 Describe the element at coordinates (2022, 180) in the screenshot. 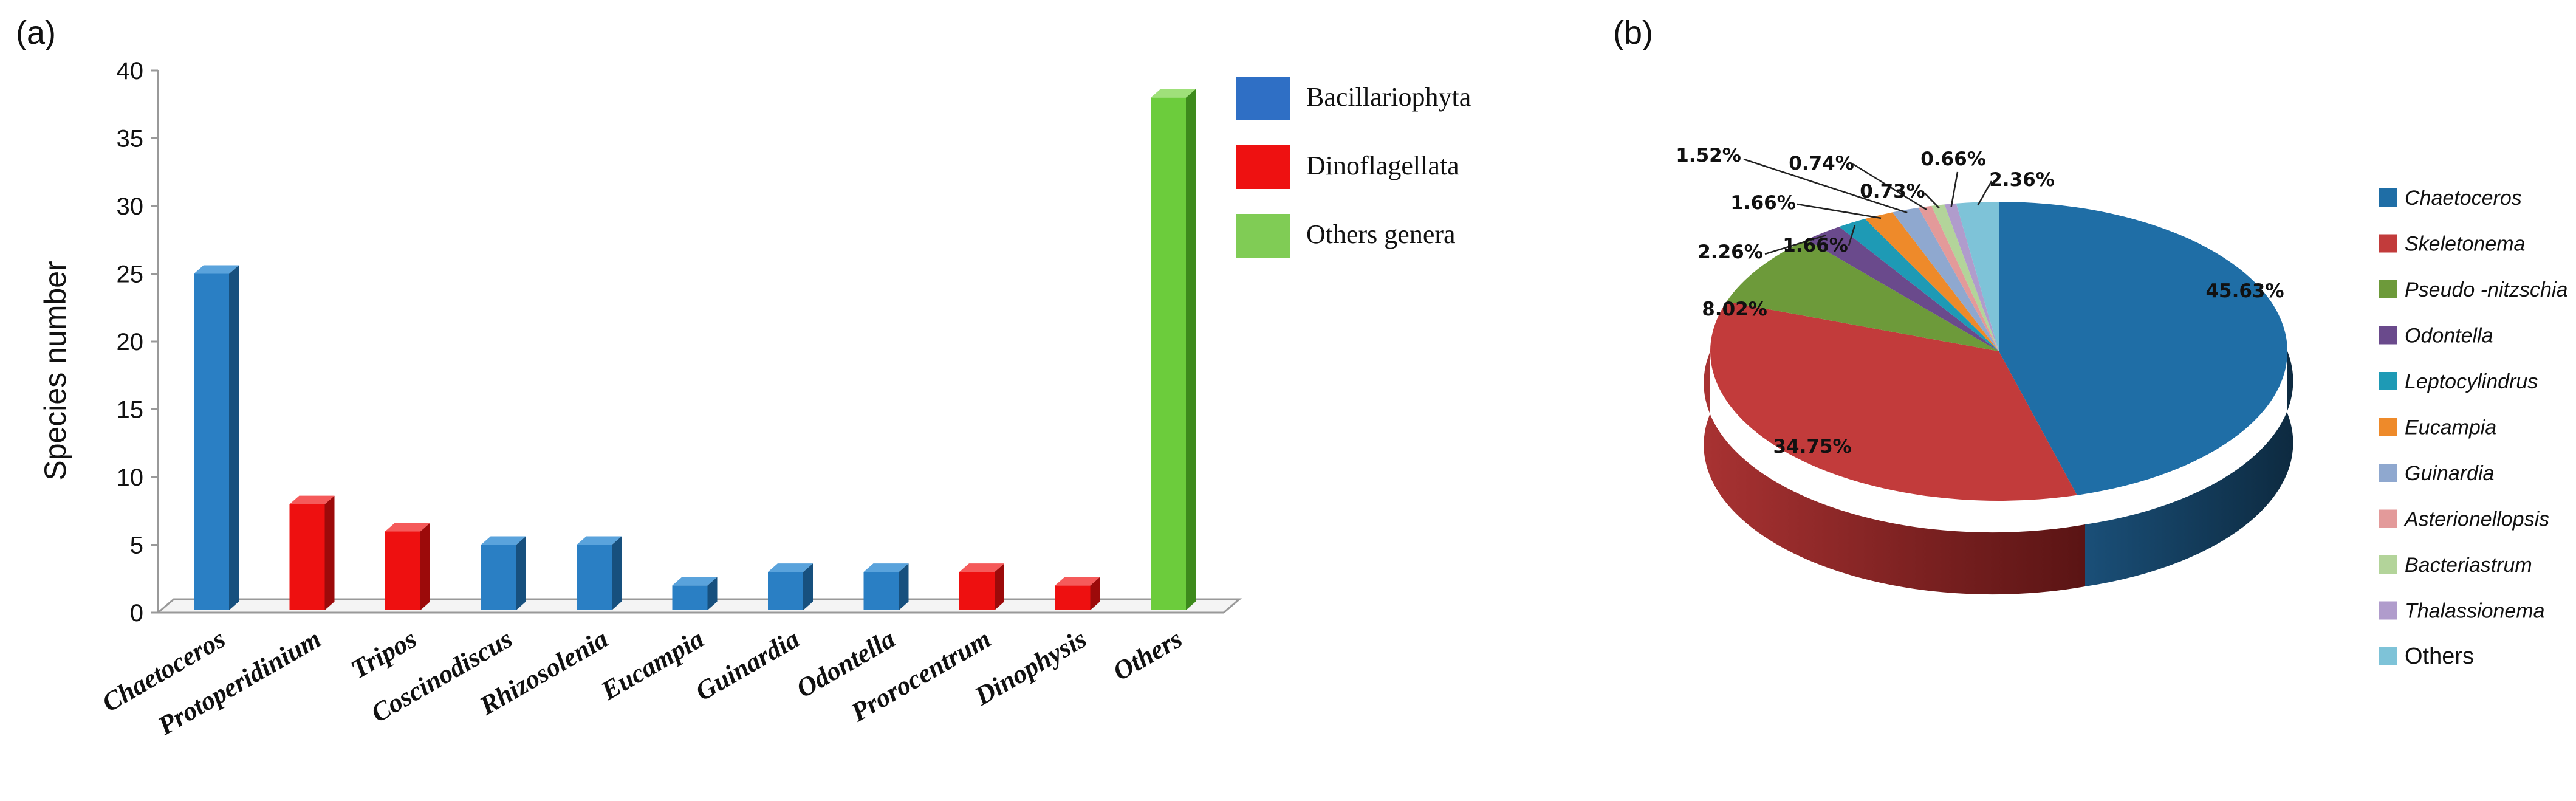

I see `pie-value-label: 2.36%` at that location.